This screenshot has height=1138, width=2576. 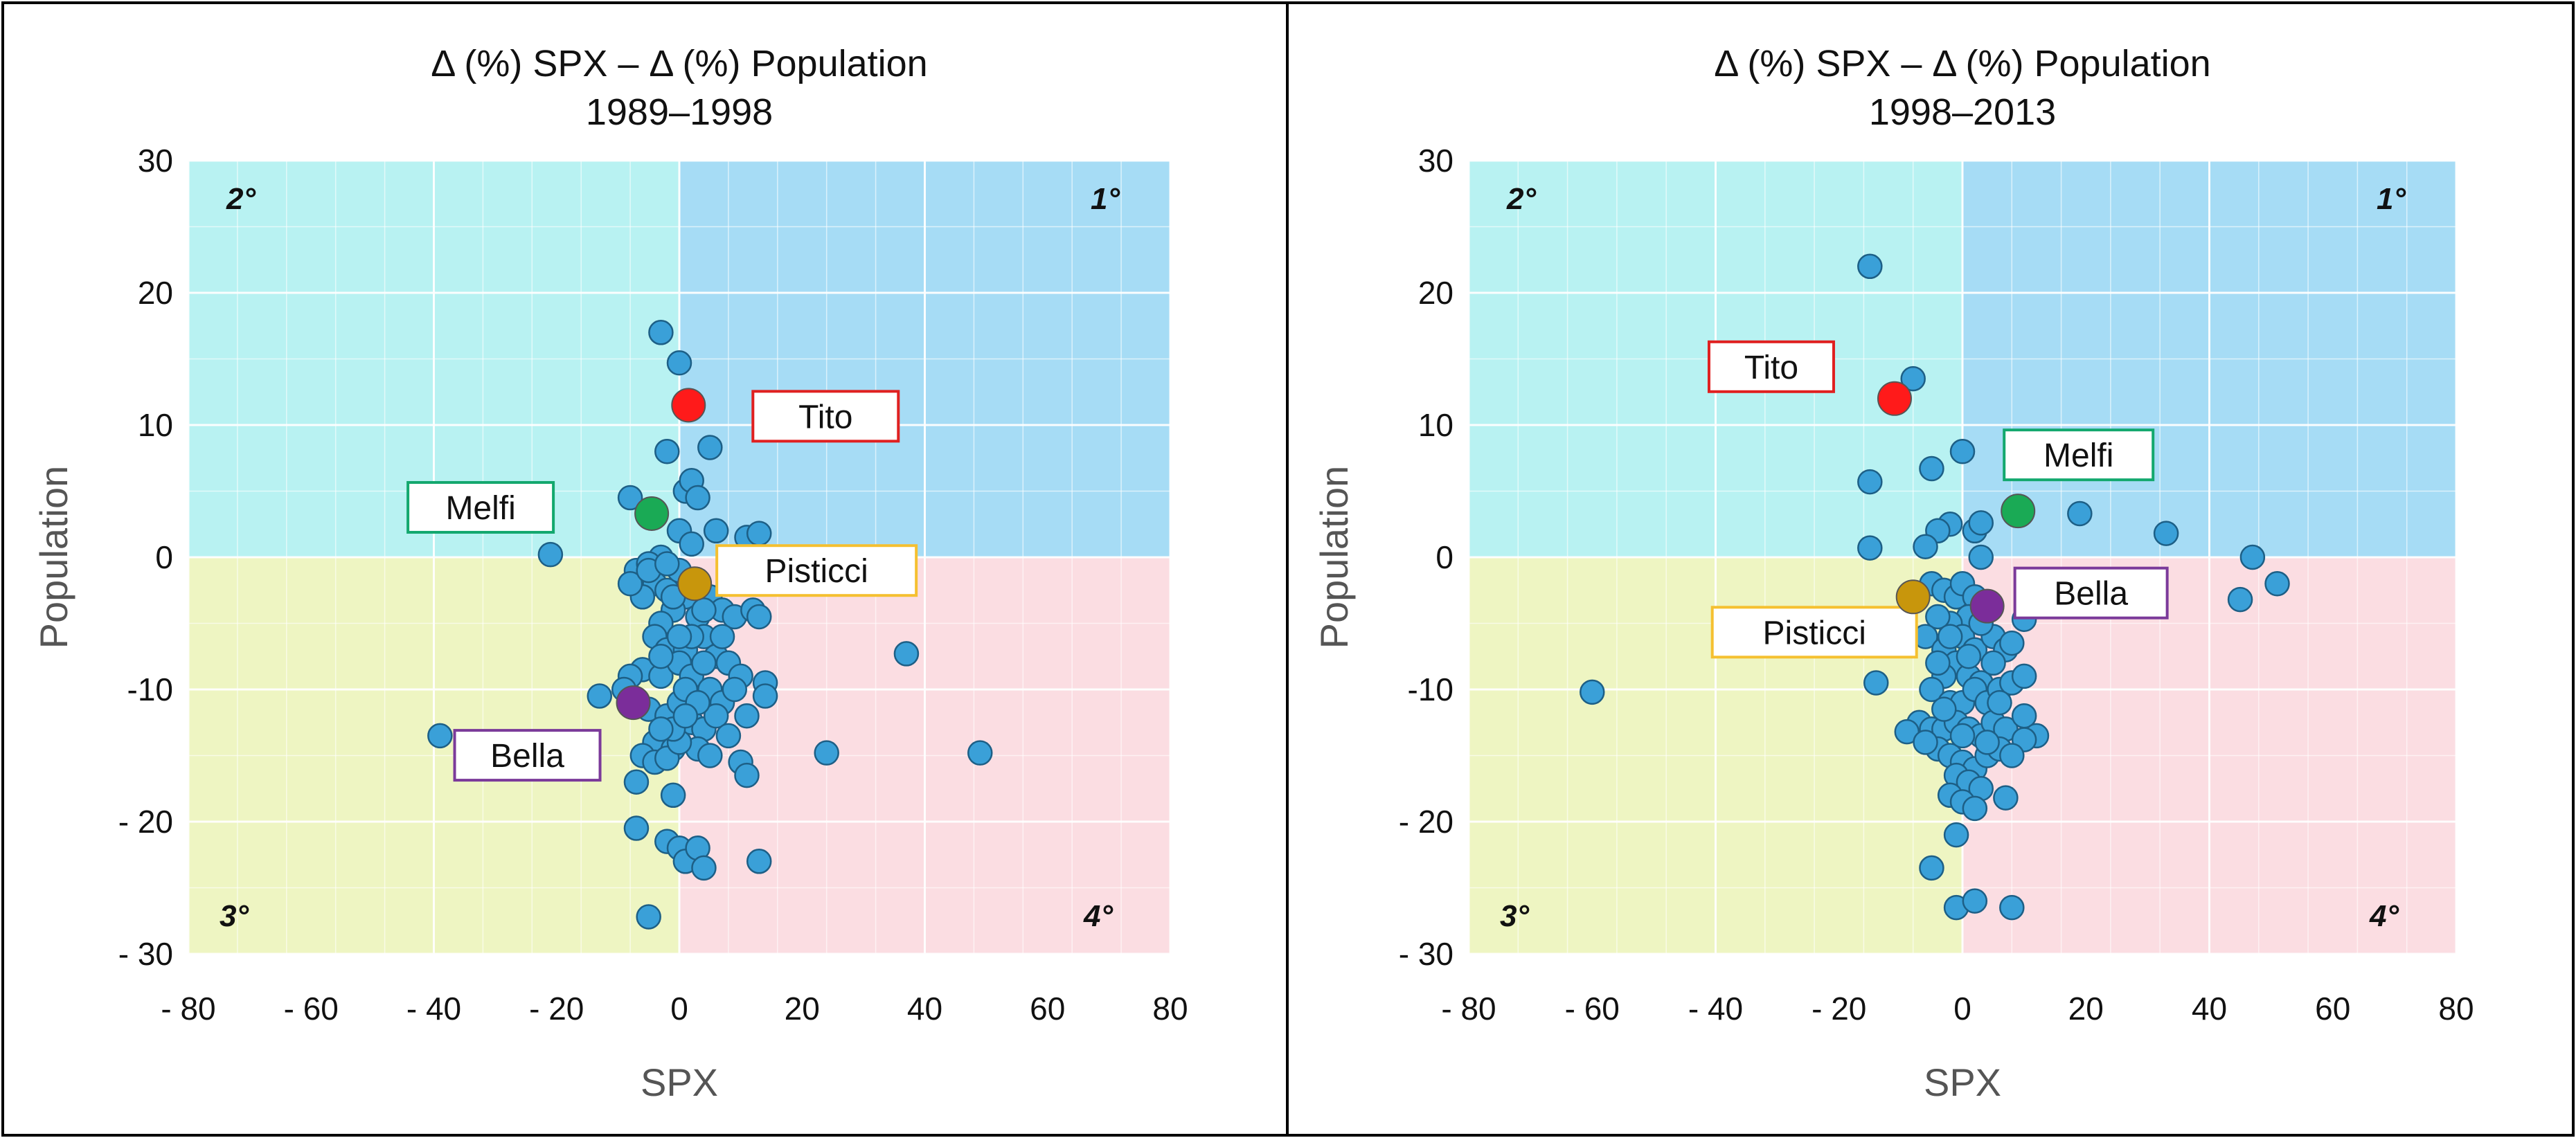 I want to click on x-axis-label: SPX, so click(x=679, y=1082).